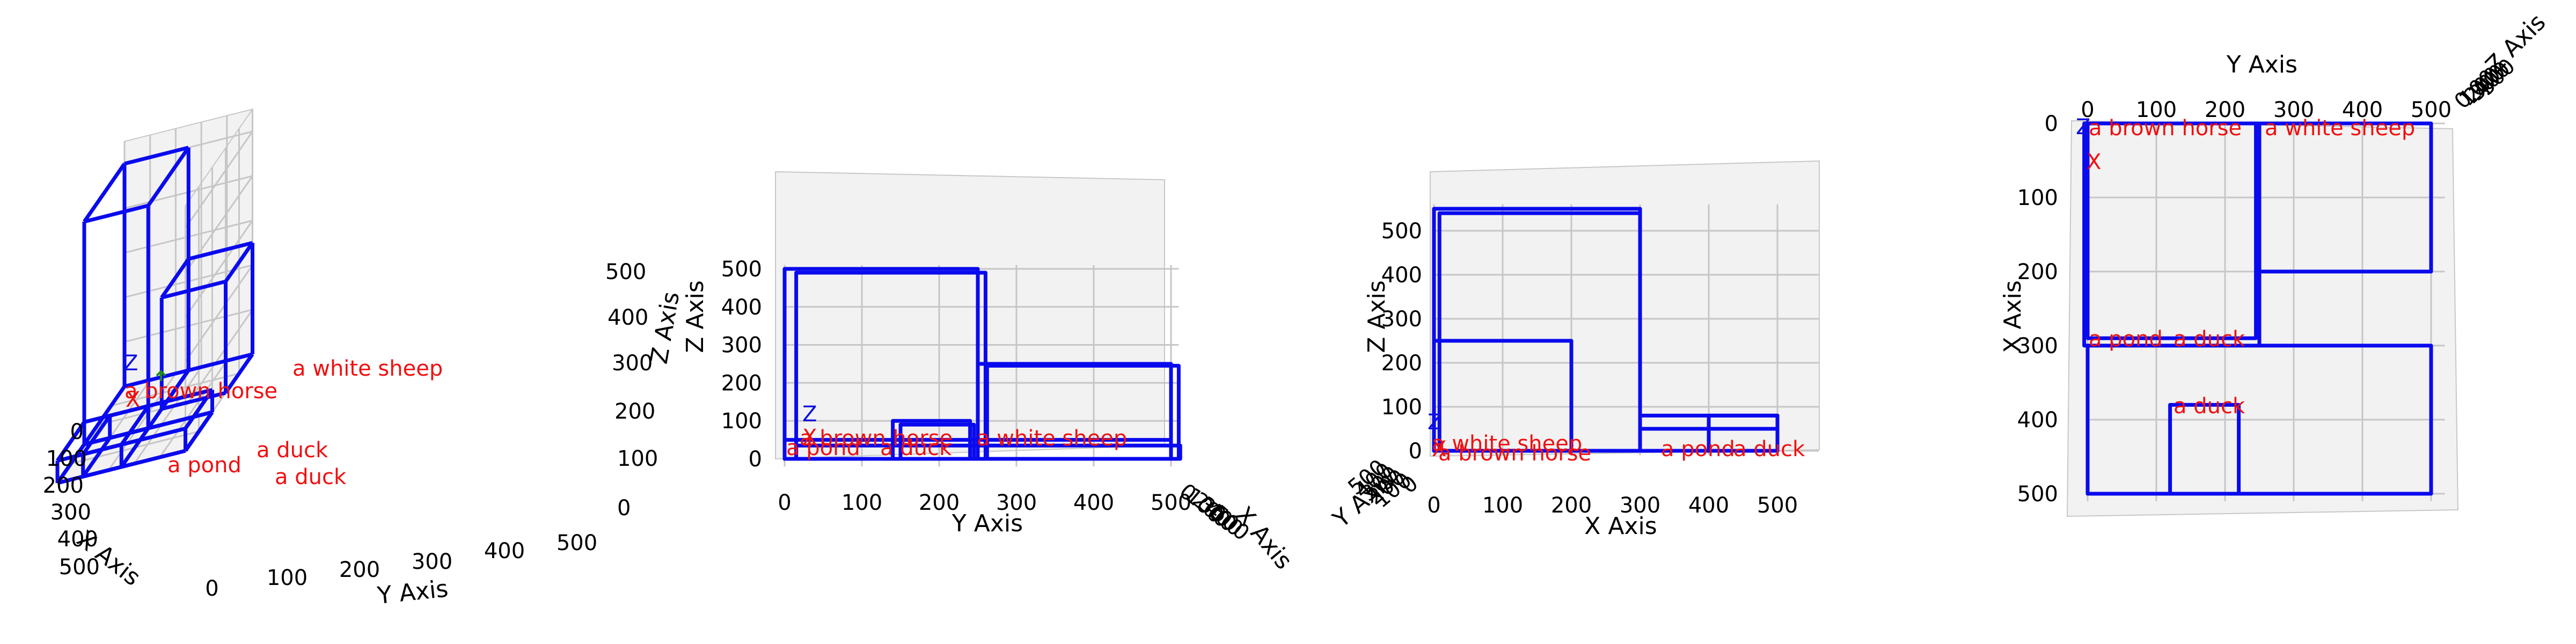 The height and width of the screenshot is (644, 2576). I want to click on front-ylabel: Y Axis, so click(987, 523).